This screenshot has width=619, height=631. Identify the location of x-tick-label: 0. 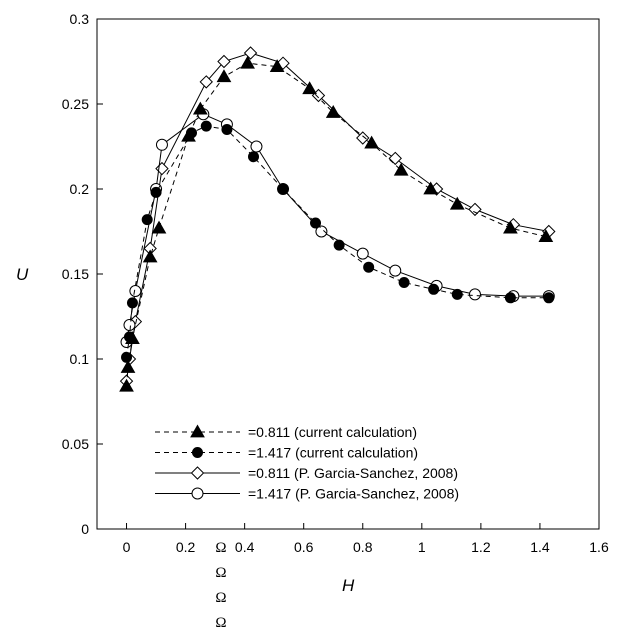
(127, 547).